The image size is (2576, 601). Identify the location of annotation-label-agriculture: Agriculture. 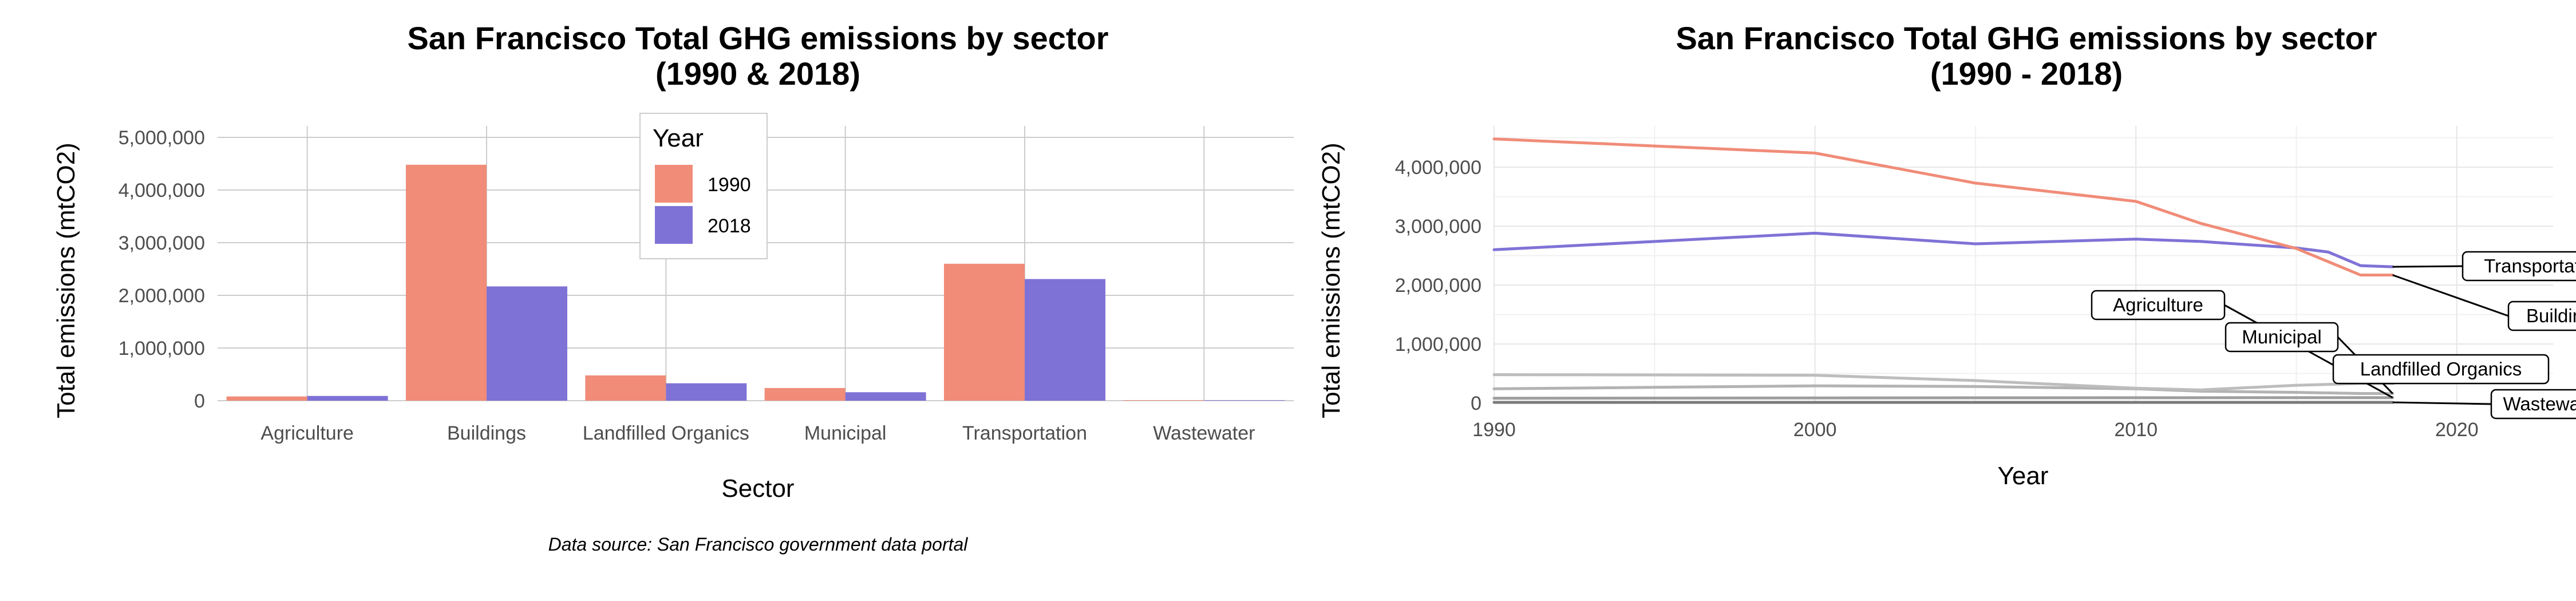
(2158, 305).